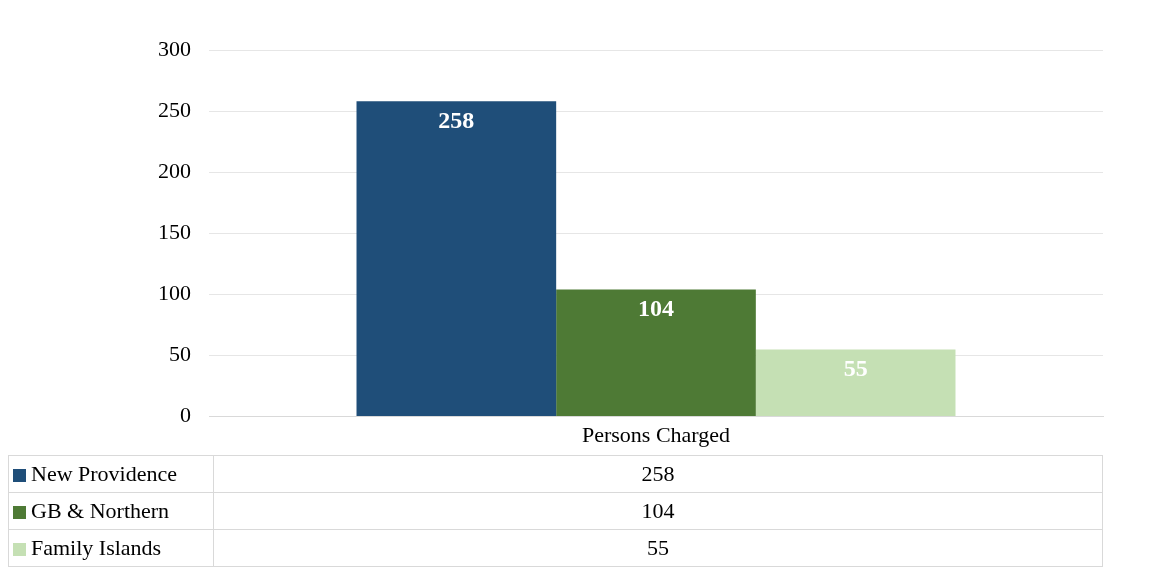 The height and width of the screenshot is (569, 1161). Describe the element at coordinates (174, 293) in the screenshot. I see `y-tick-label: 100` at that location.